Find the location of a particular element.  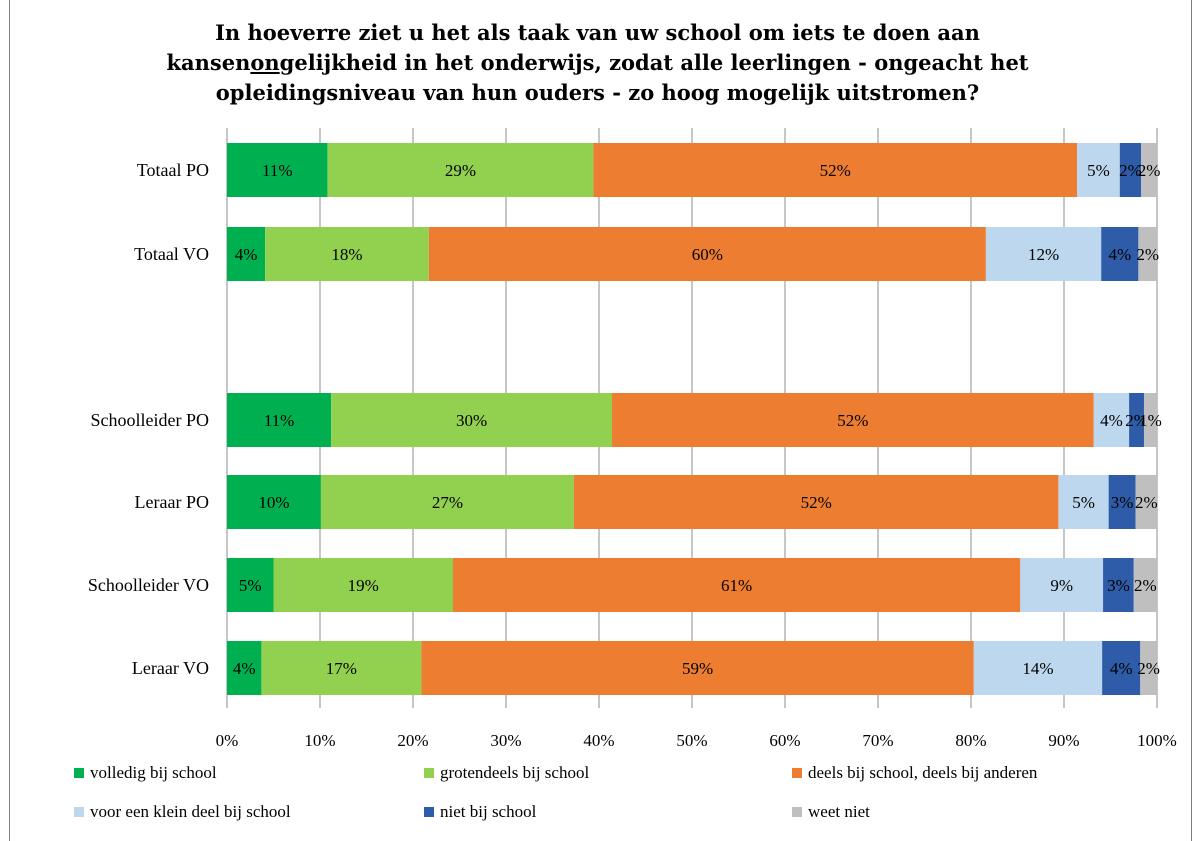

category-label: Totaal VO is located at coordinates (171, 254).